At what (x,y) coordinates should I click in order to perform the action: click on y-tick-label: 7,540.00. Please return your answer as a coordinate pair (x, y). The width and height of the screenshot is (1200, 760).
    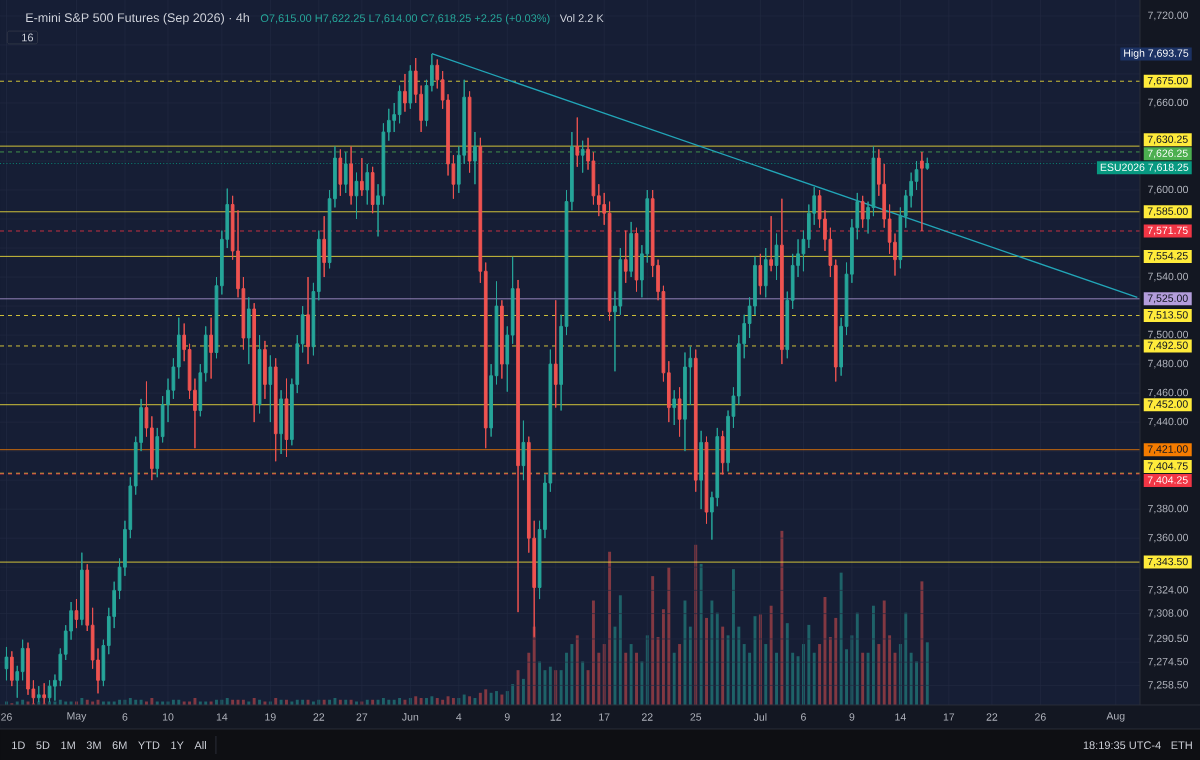
    Looking at the image, I should click on (1168, 277).